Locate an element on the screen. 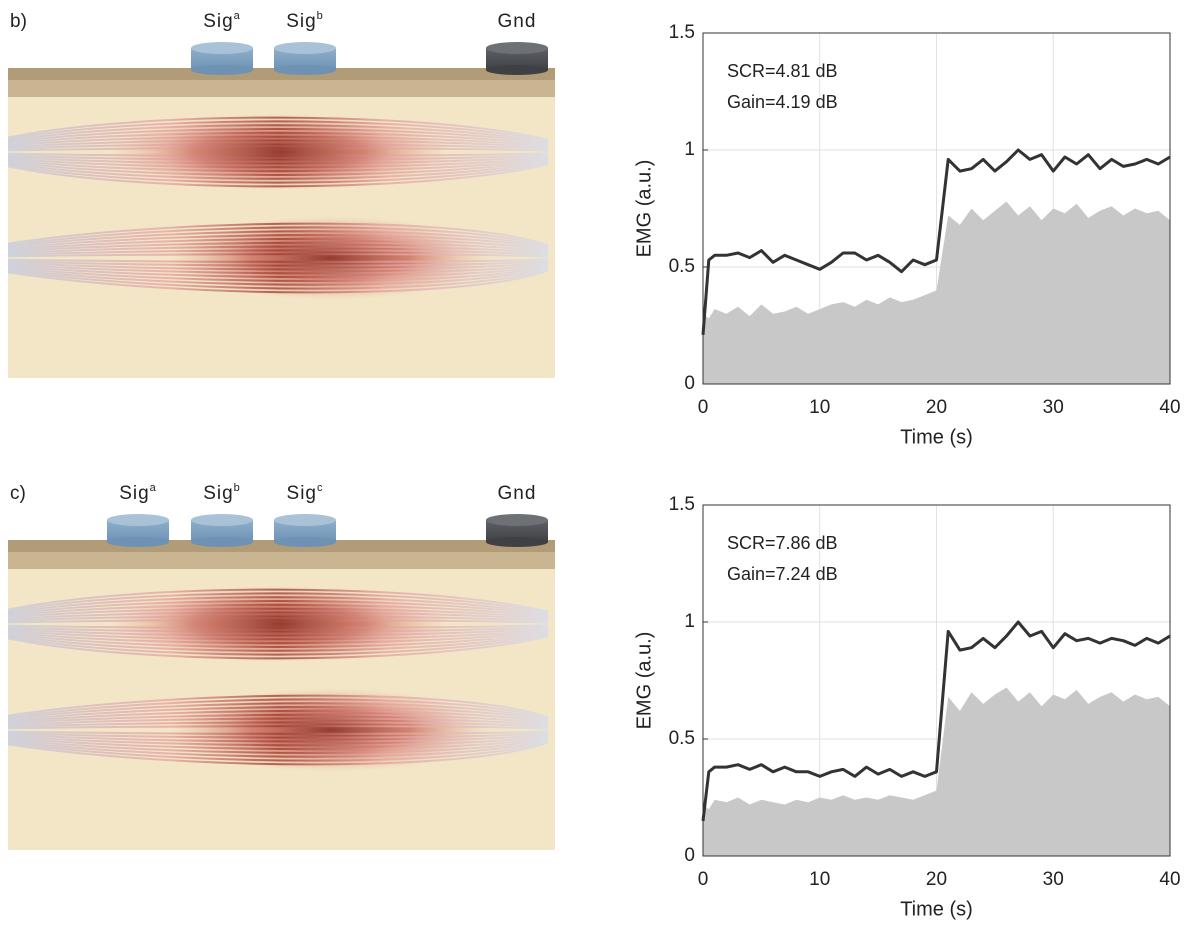 This screenshot has height=926, width=1193. x-tick-label: 10 is located at coordinates (819, 879).